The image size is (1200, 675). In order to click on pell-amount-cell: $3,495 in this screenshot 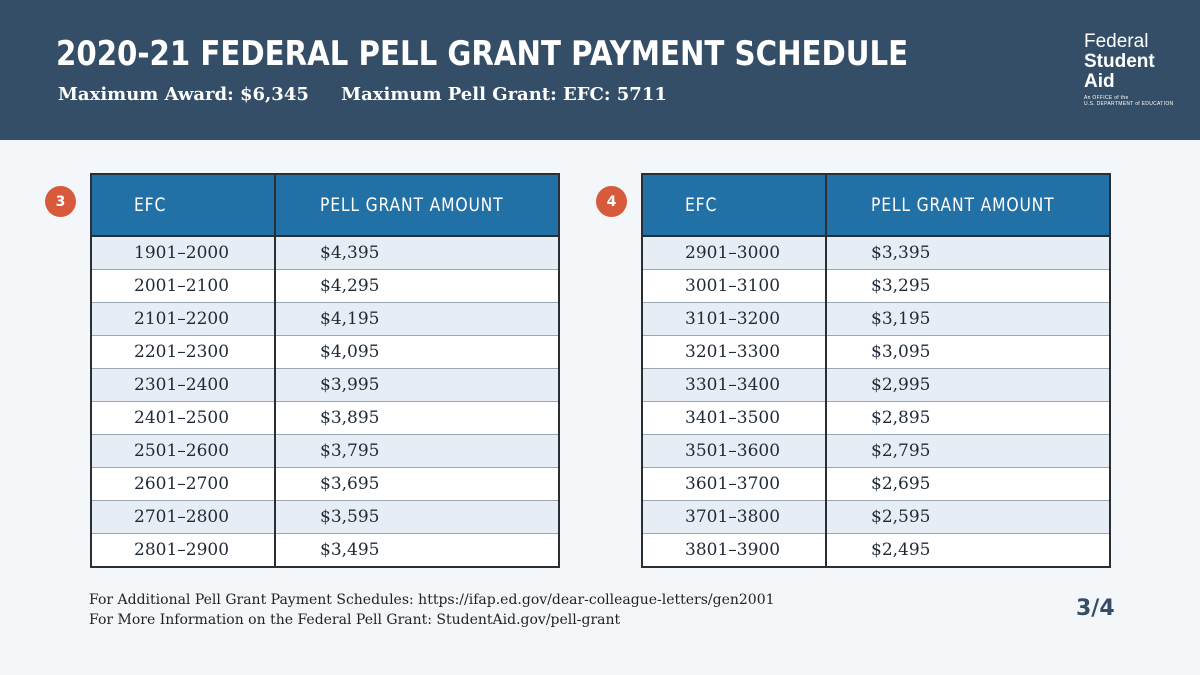, I will do `click(417, 550)`.